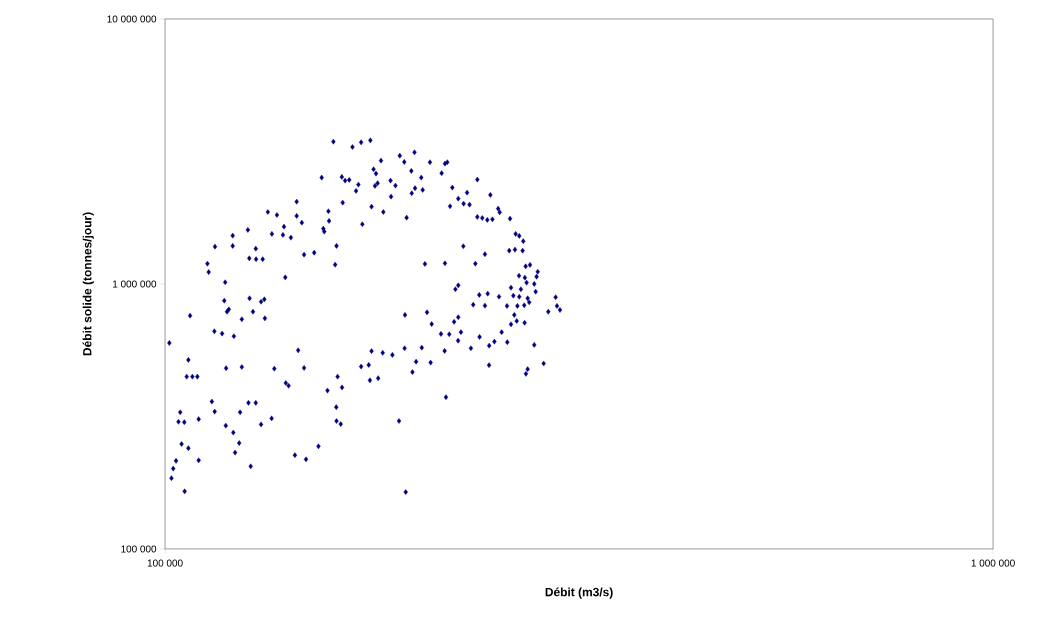 The image size is (1045, 636). Describe the element at coordinates (132, 19) in the screenshot. I see `y-tick-label: 10 000 000` at that location.